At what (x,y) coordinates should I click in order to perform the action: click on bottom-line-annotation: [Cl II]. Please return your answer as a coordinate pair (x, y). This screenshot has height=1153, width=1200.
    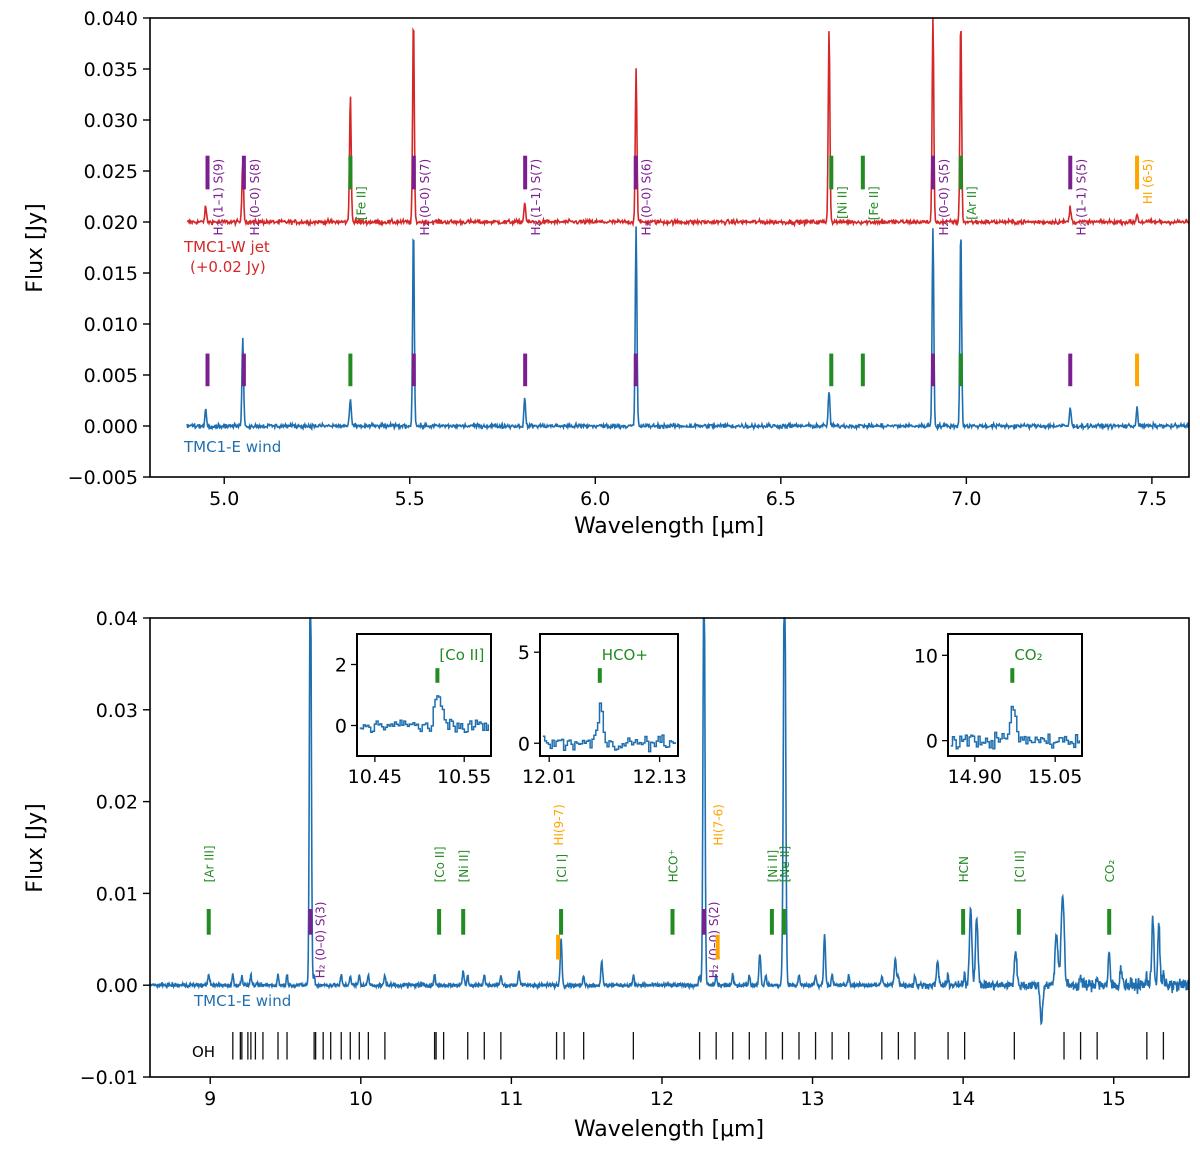
    Looking at the image, I should click on (1020, 866).